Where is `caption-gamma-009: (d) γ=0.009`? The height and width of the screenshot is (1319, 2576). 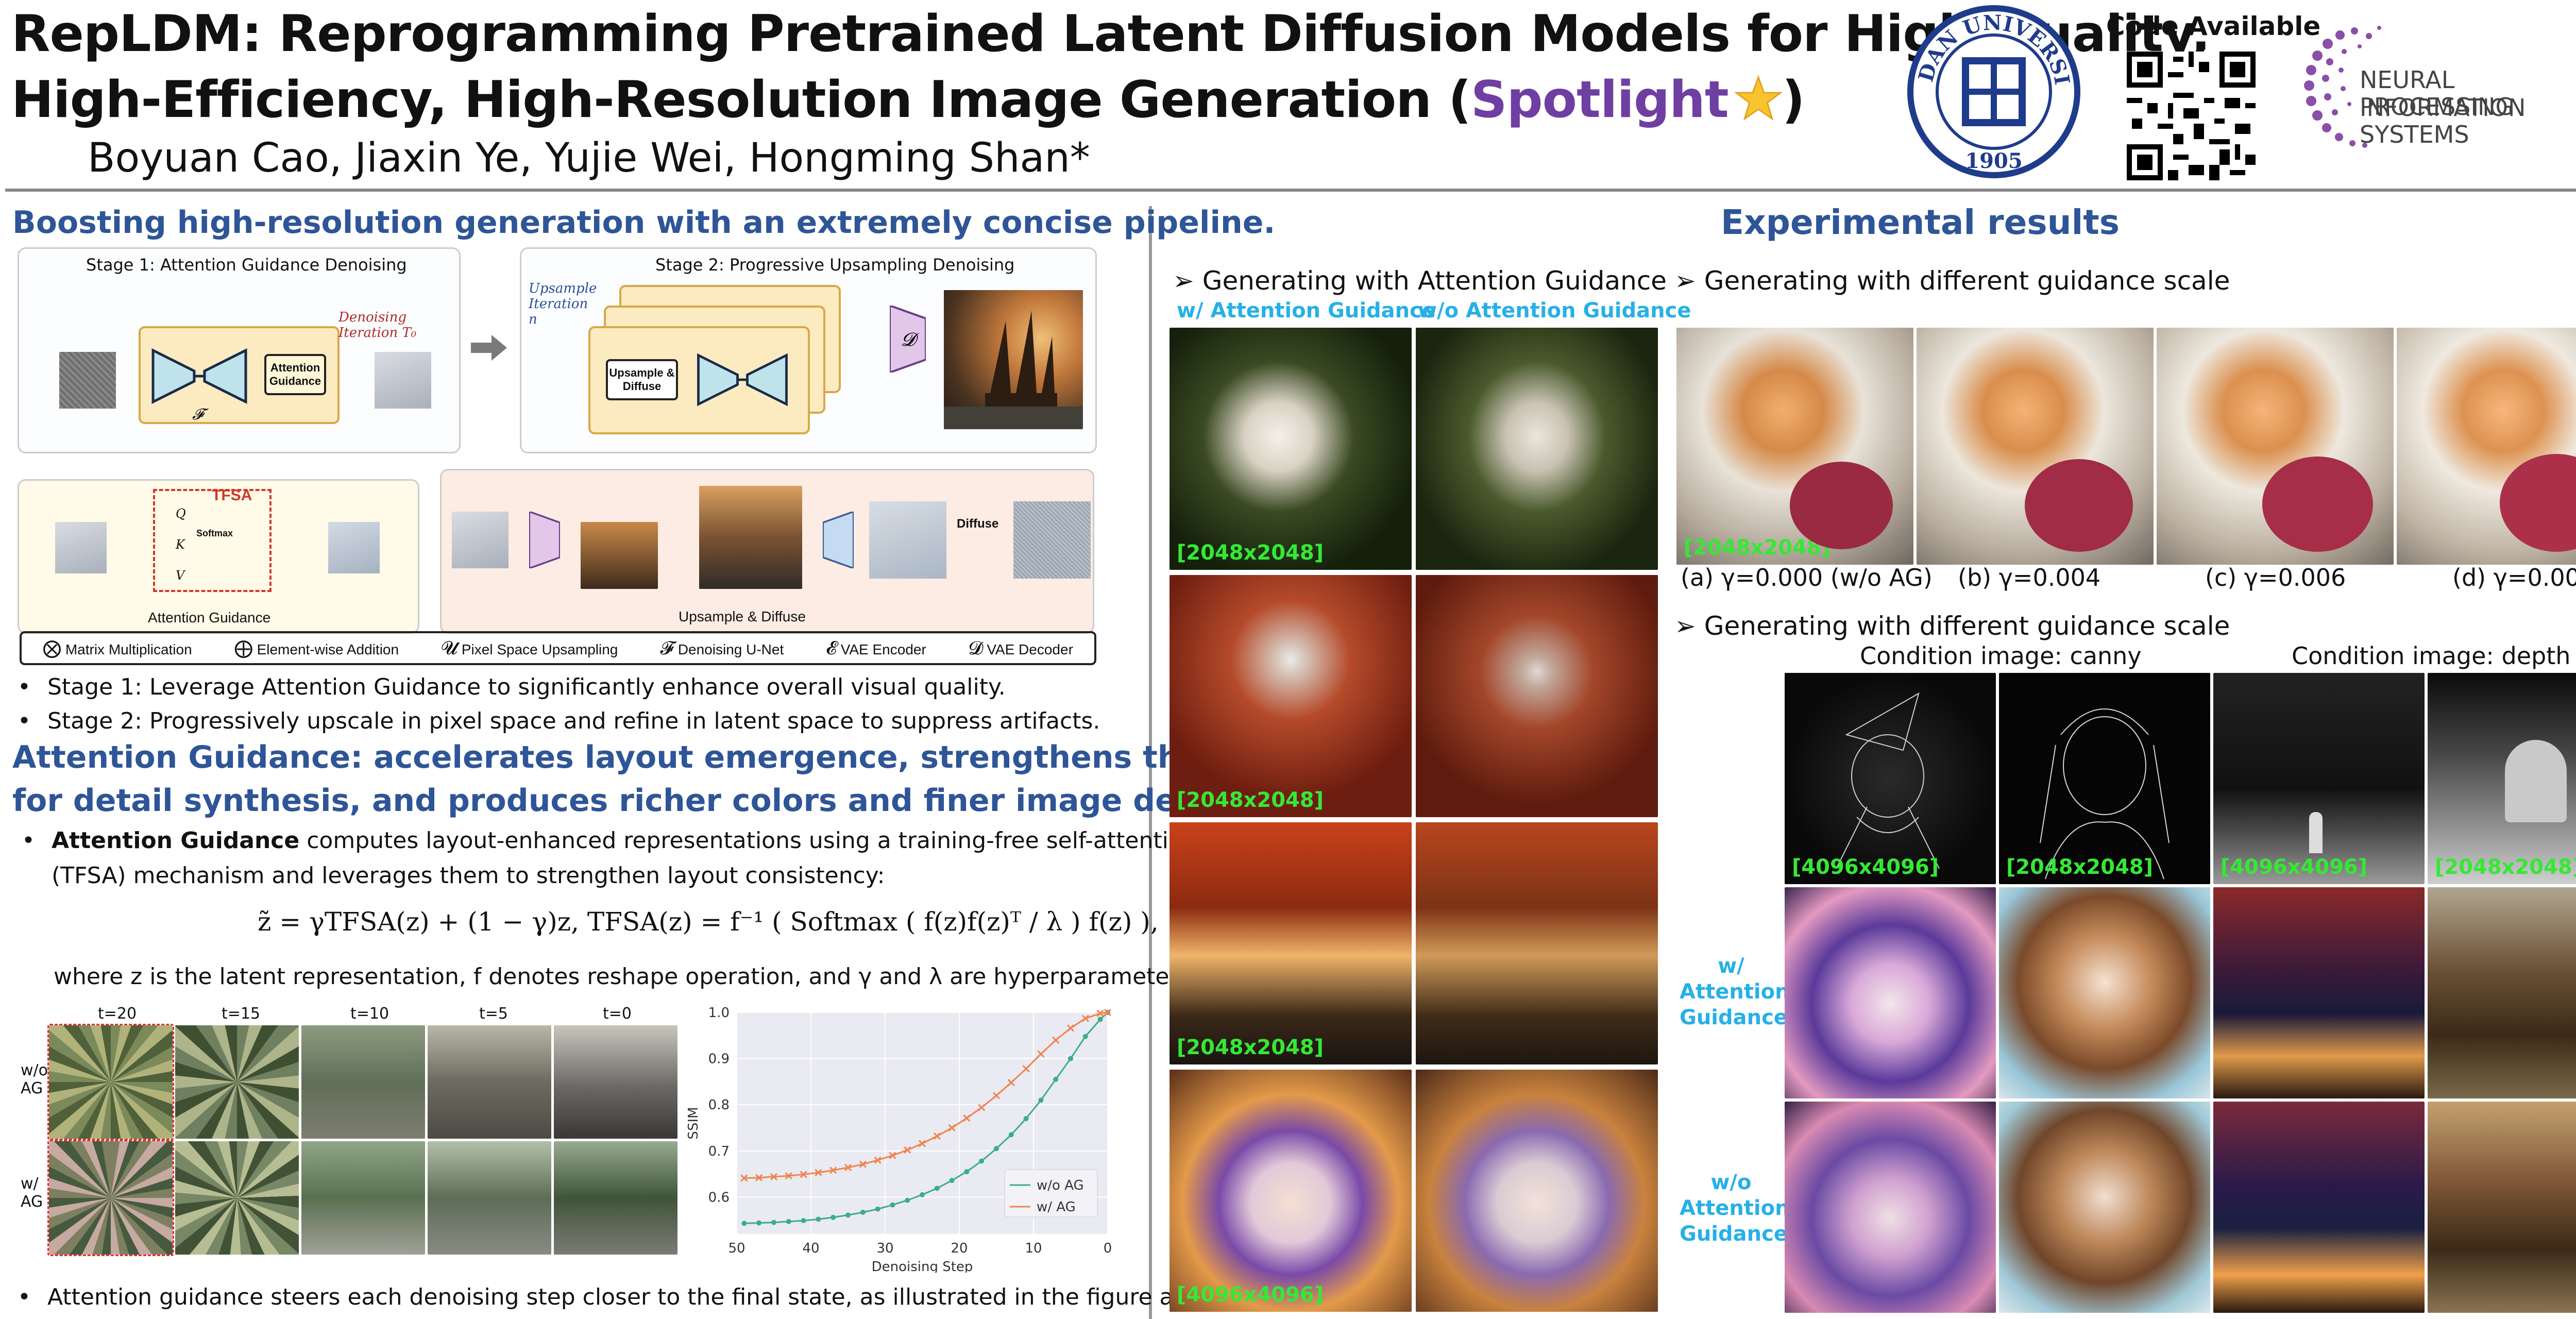
caption-gamma-009: (d) γ=0.009 is located at coordinates (2514, 577).